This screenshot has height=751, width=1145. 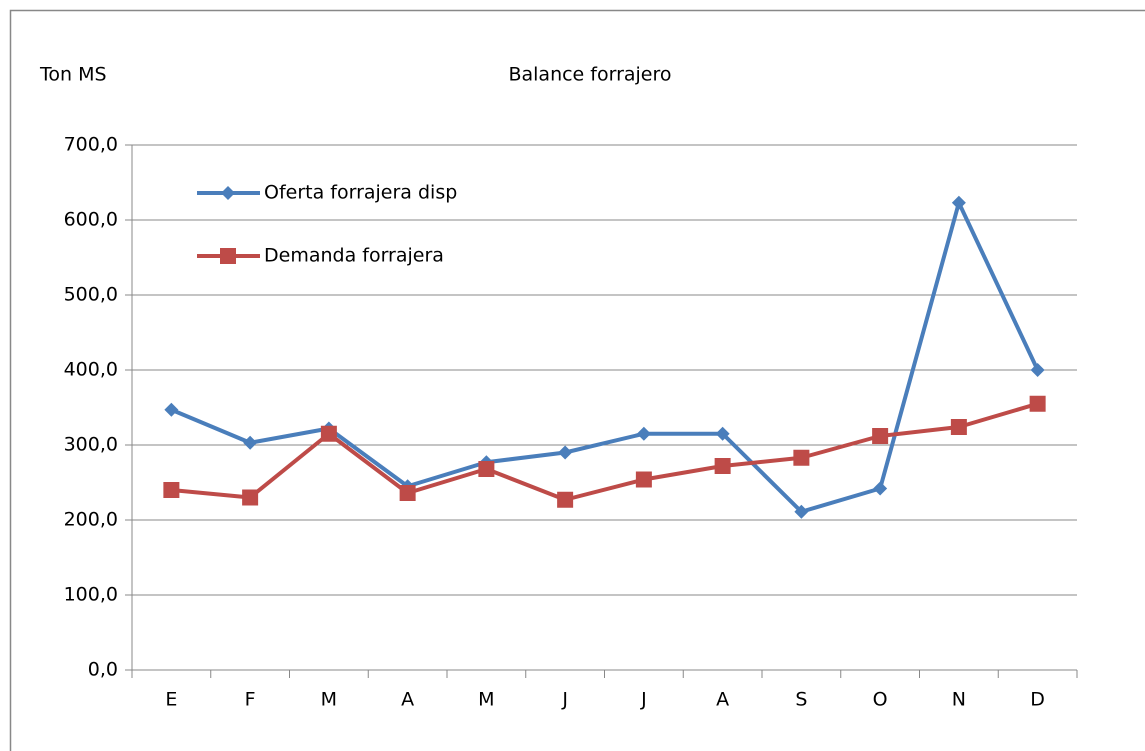 What do you see at coordinates (1037, 700) in the screenshot?
I see `x-tick-label: D` at bounding box center [1037, 700].